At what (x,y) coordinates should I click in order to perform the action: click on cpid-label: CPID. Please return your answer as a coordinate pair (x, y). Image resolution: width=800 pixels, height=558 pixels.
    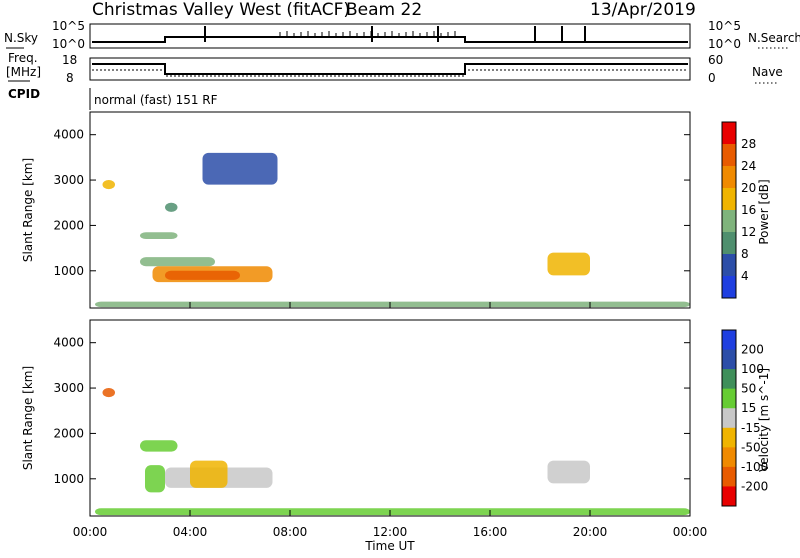
    Looking at the image, I should click on (24, 94).